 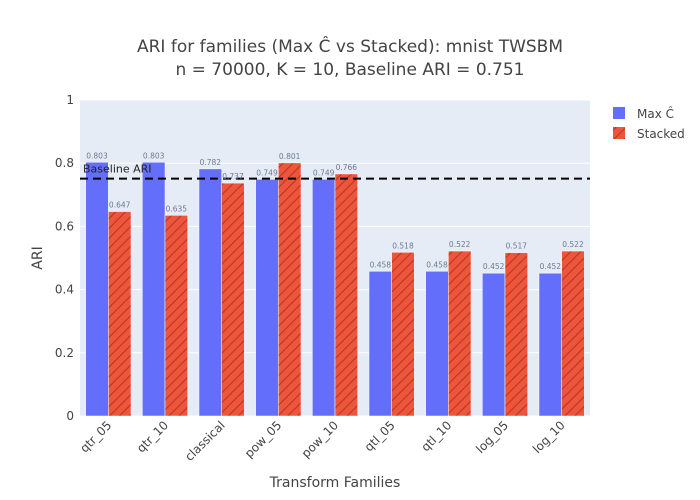 What do you see at coordinates (177, 208) in the screenshot?
I see `bar-value-label: 0.635` at bounding box center [177, 208].